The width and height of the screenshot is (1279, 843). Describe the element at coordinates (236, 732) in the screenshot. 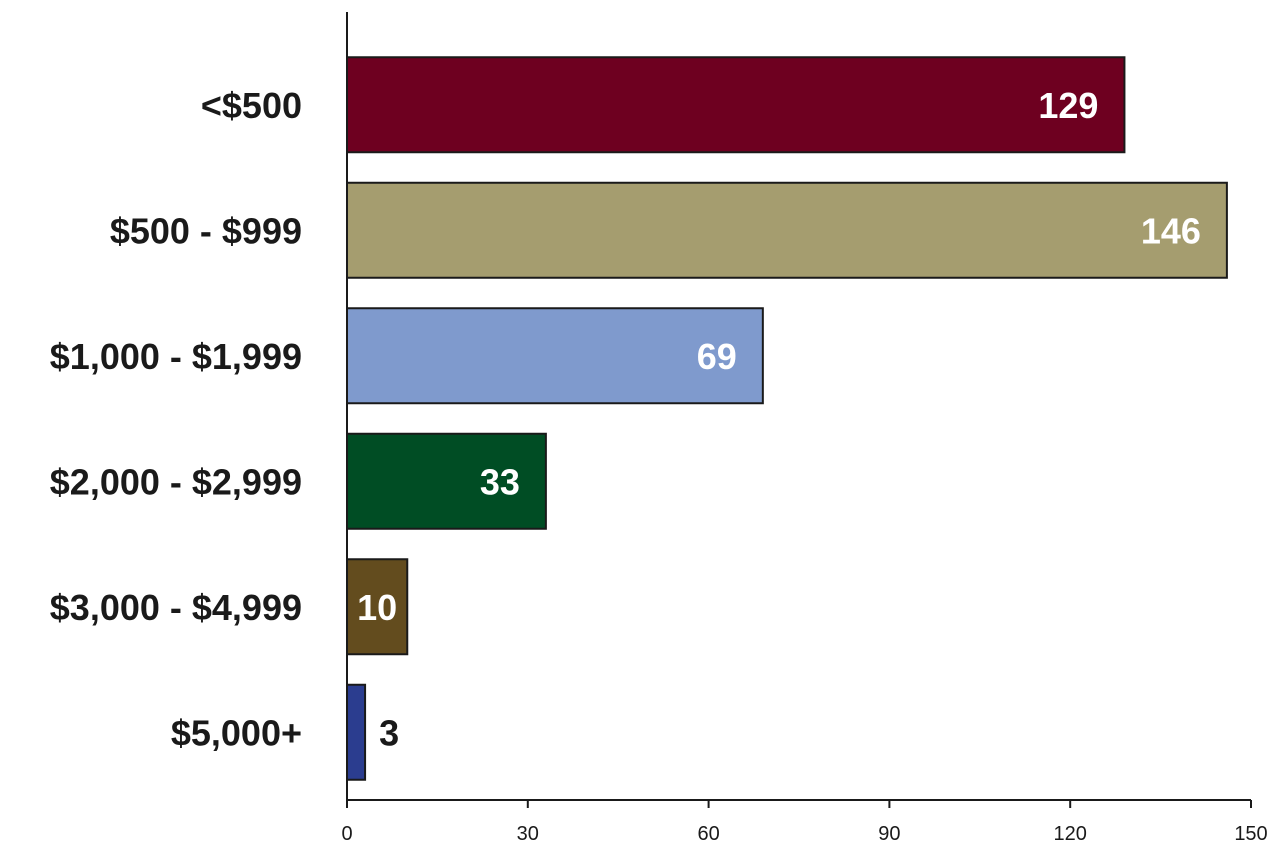

I see `category-label-5: $5,000+` at that location.